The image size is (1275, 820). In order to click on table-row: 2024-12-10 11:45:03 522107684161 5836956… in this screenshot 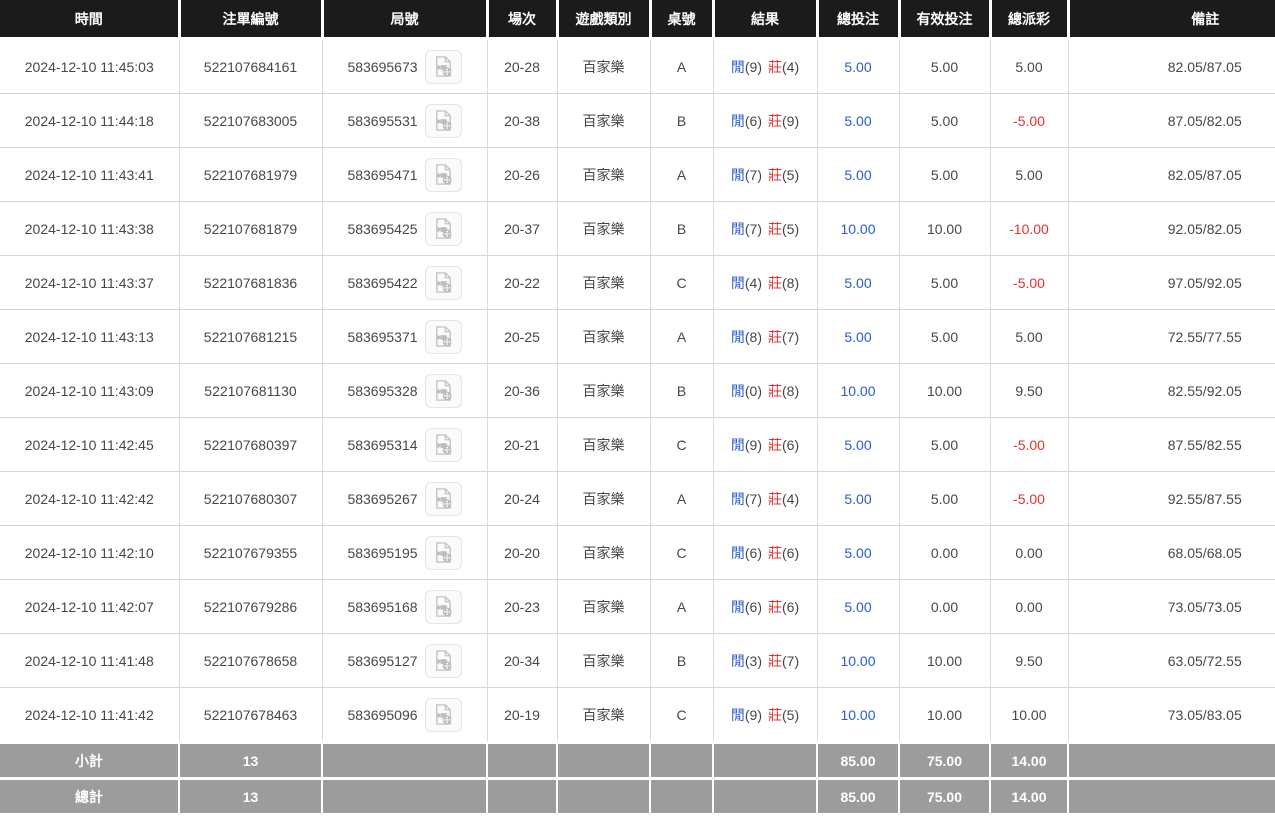, I will do `click(637, 66)`.